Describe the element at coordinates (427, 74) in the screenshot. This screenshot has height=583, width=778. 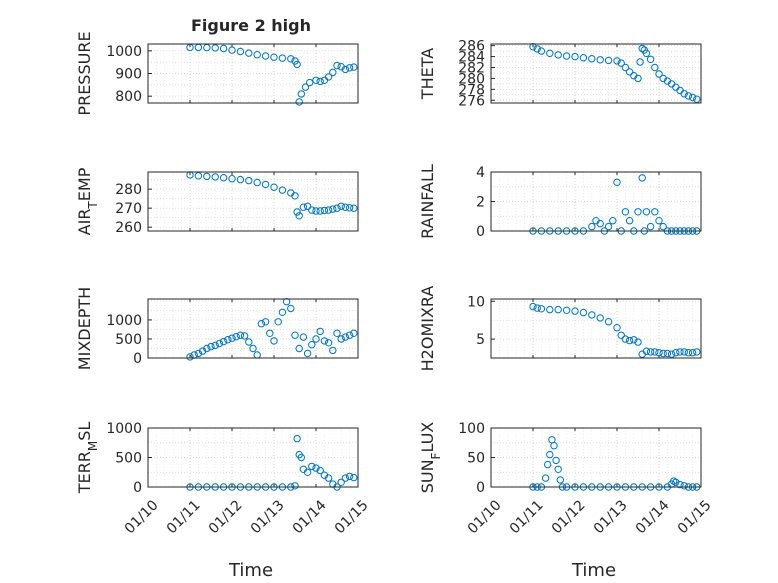
I see `y-axis-label: THETA` at that location.